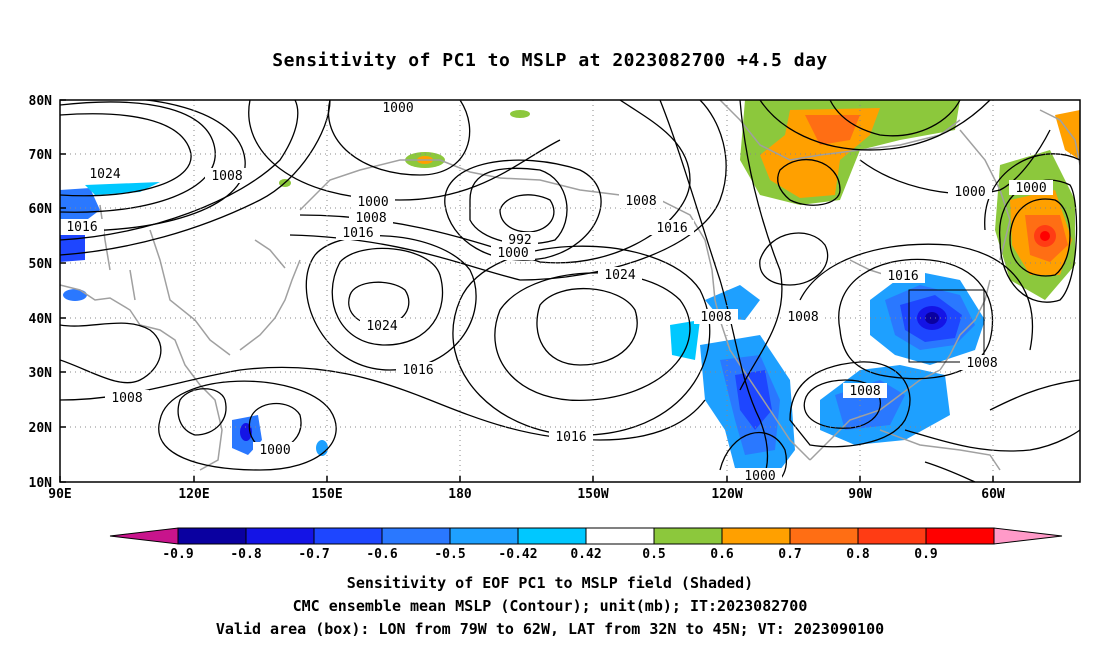  Describe the element at coordinates (449, 554) in the screenshot. I see `colorbar-tick-label: -0.5` at that location.